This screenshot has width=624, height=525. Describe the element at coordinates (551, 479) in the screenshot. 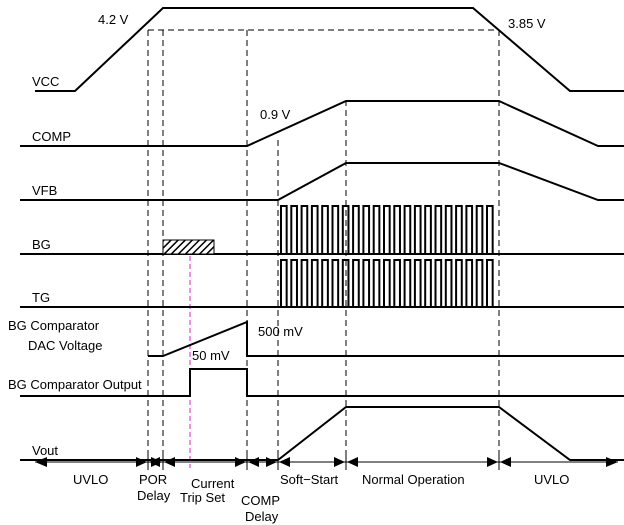

I see `phase-uvlo-end: UVLO` at that location.